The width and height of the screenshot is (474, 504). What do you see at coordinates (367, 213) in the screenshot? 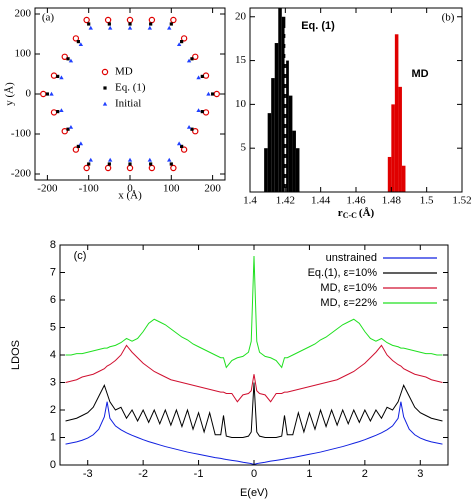
I see `x-axis-label-unit: (Å)` at bounding box center [367, 213].